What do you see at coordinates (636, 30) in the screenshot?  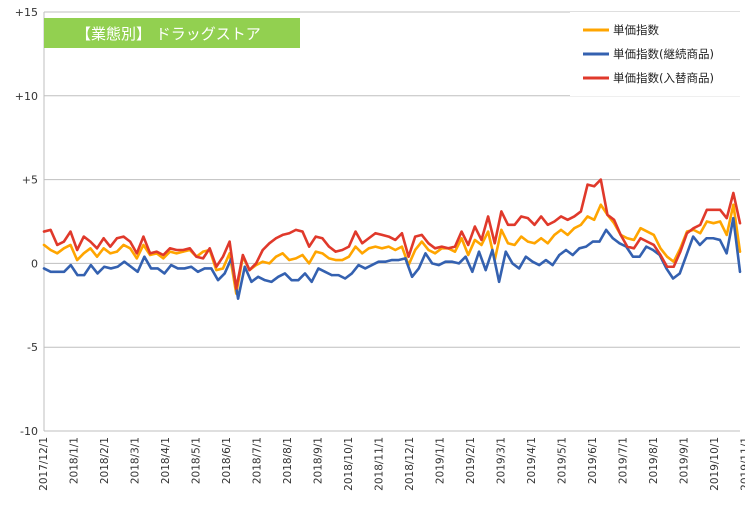 I see `legend-label-0: 単価指数` at bounding box center [636, 30].